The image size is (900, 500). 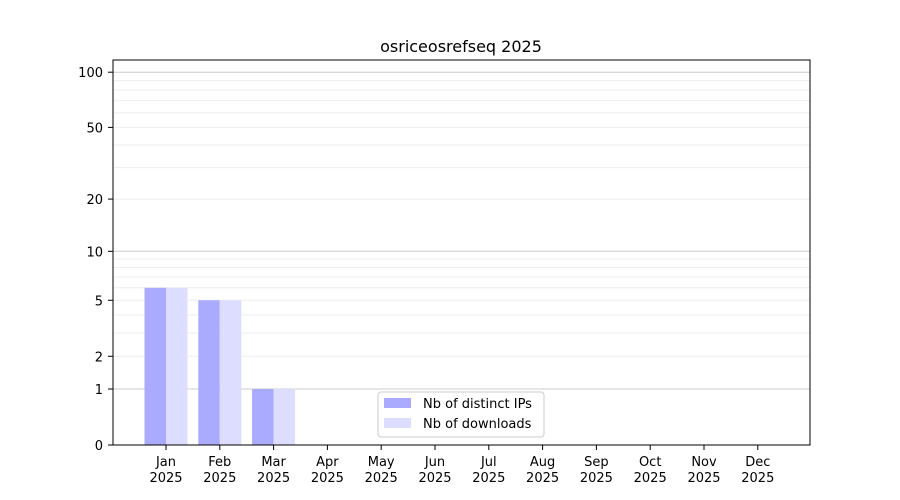 I want to click on y-tick-label: 1, so click(x=99, y=390).